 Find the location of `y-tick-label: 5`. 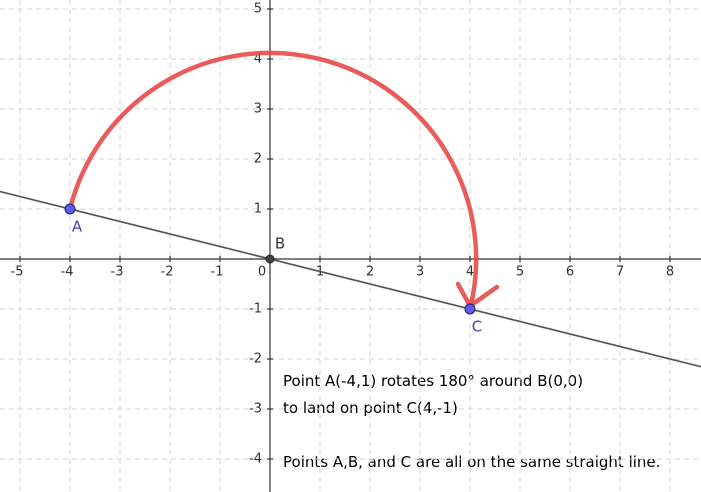

y-tick-label: 5 is located at coordinates (258, 9).